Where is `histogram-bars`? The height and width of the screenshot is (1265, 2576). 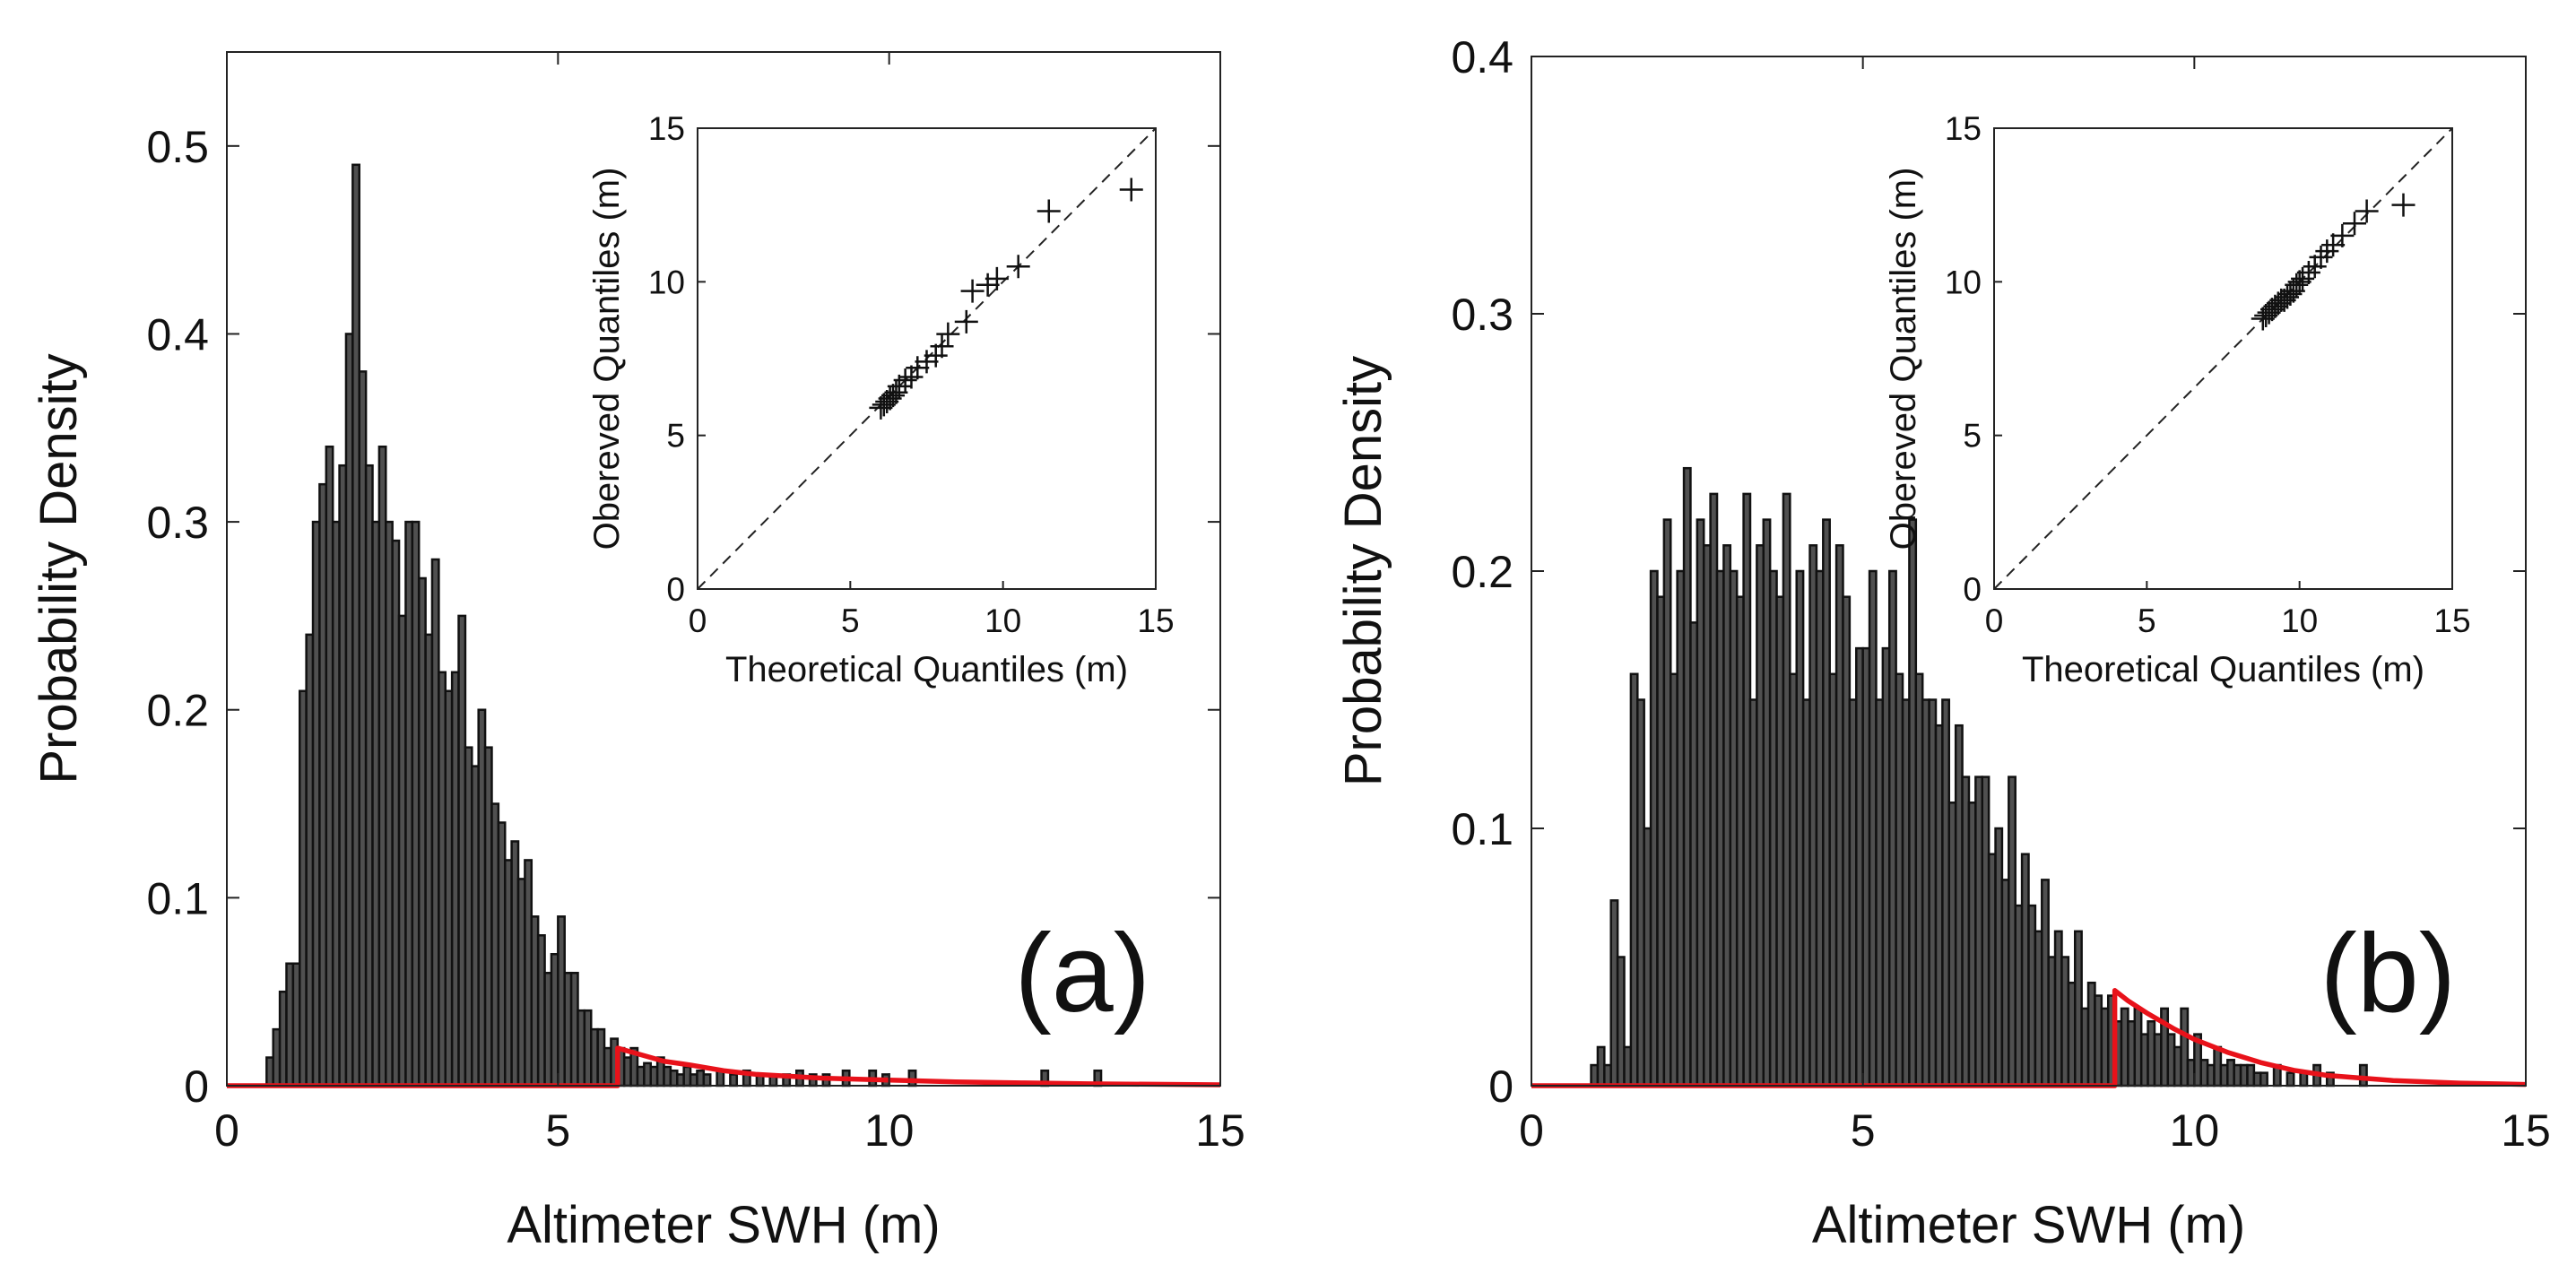 histogram-bars is located at coordinates (1979, 776).